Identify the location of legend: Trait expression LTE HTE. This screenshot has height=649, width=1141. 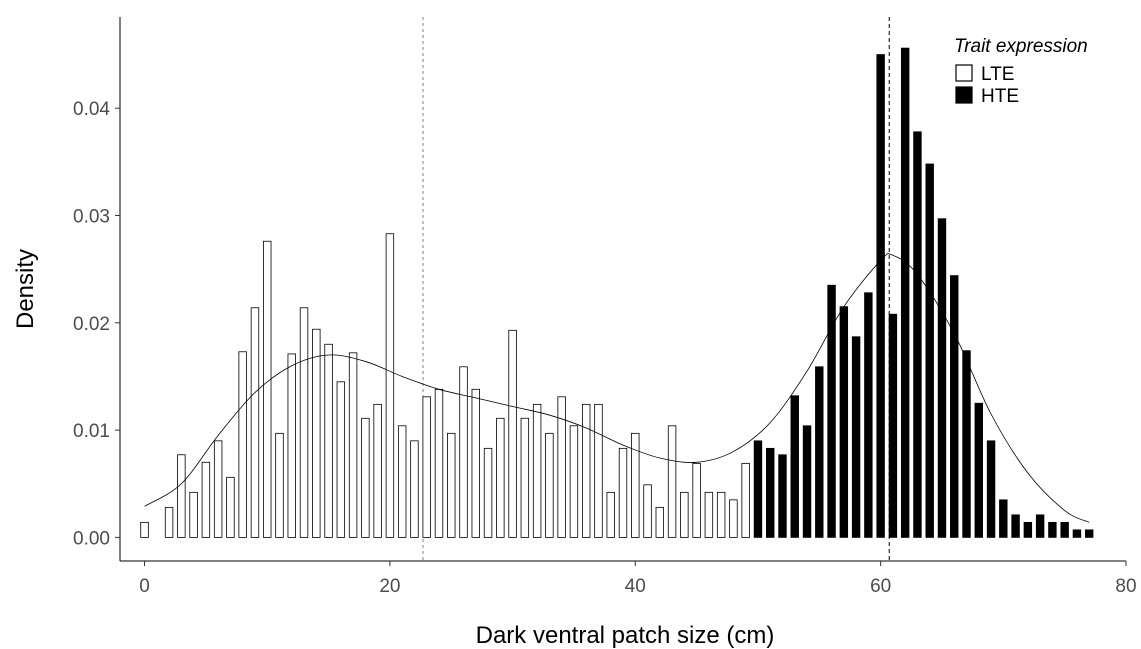
(1021, 71).